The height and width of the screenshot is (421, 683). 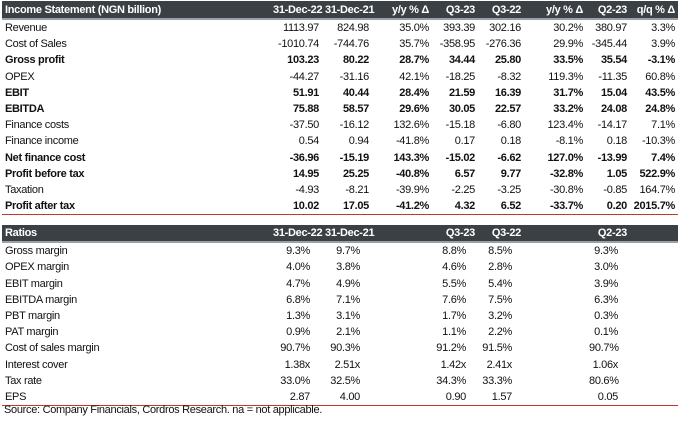 What do you see at coordinates (32, 316) in the screenshot?
I see `row-label: PBT margin` at bounding box center [32, 316].